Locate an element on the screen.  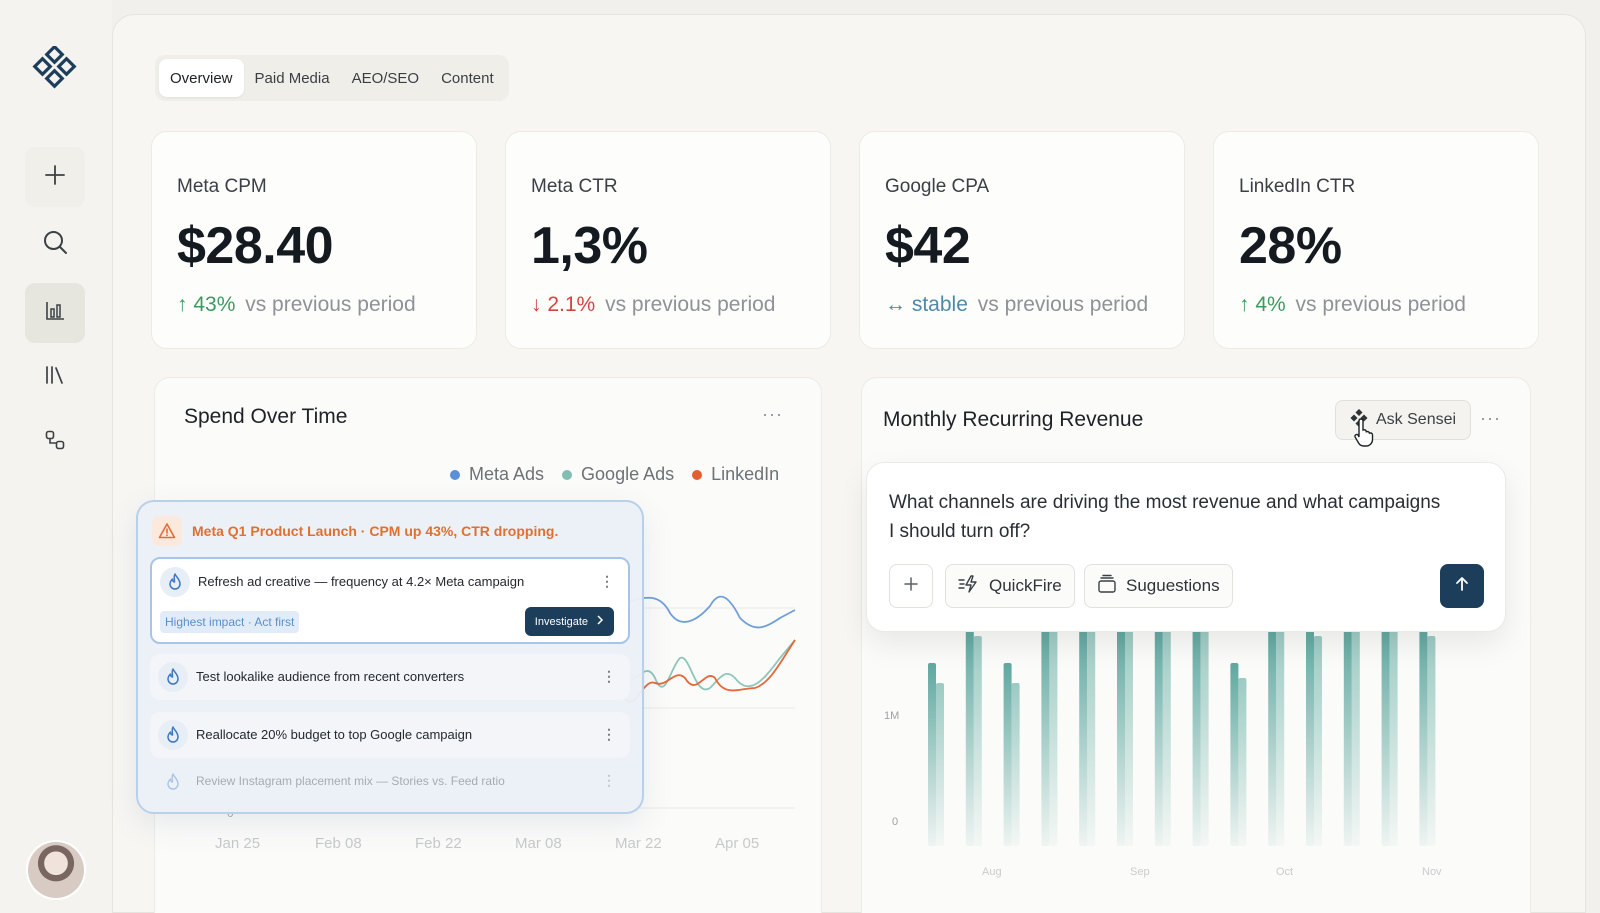
library-nav-button is located at coordinates (55, 377).